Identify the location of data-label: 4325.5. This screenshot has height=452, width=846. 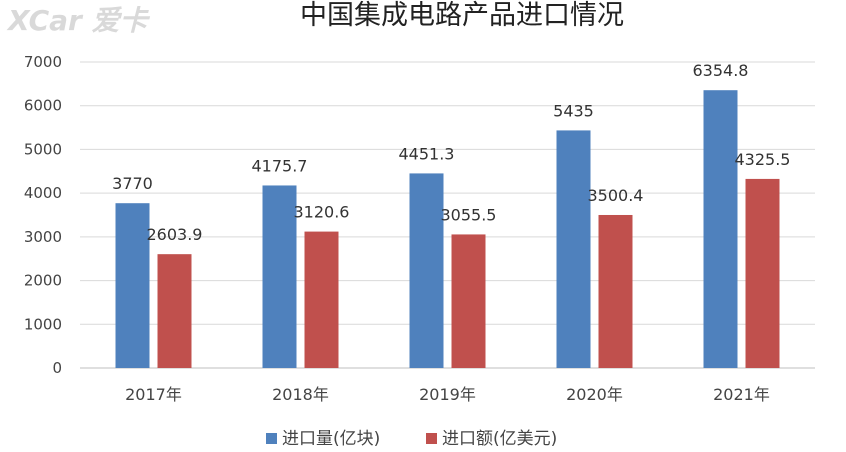
(763, 159).